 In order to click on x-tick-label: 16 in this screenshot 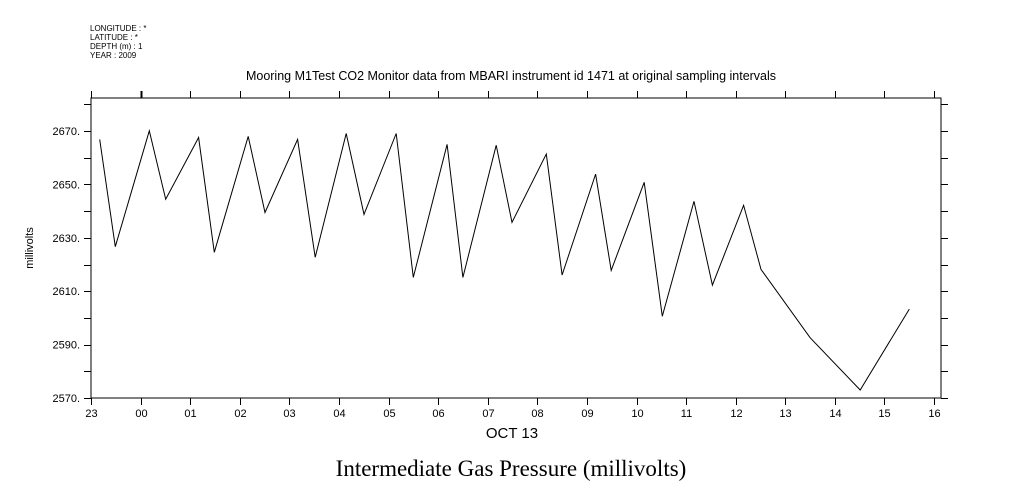, I will do `click(934, 414)`.